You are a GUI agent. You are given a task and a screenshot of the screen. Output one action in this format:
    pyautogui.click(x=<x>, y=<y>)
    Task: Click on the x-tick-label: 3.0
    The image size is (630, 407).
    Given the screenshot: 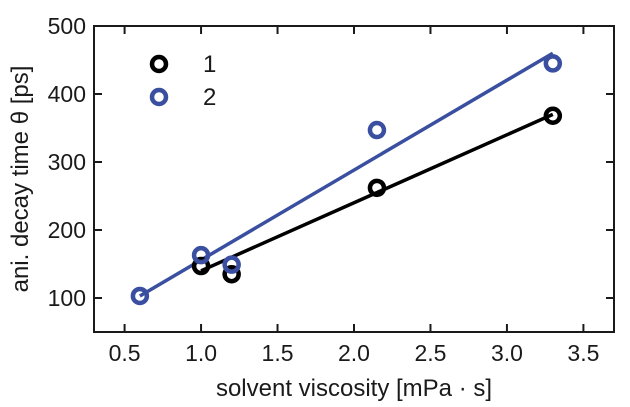 What is the action you would take?
    pyautogui.click(x=507, y=353)
    